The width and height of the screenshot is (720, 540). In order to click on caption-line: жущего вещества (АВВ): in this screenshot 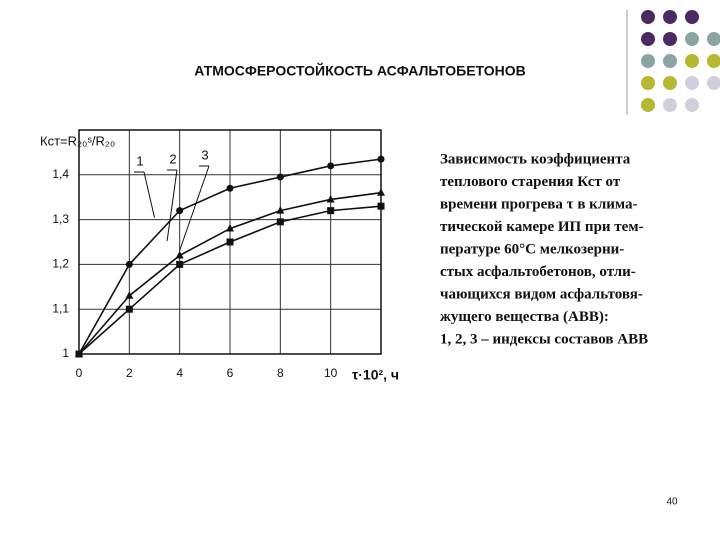, I will do `click(524, 317)`.